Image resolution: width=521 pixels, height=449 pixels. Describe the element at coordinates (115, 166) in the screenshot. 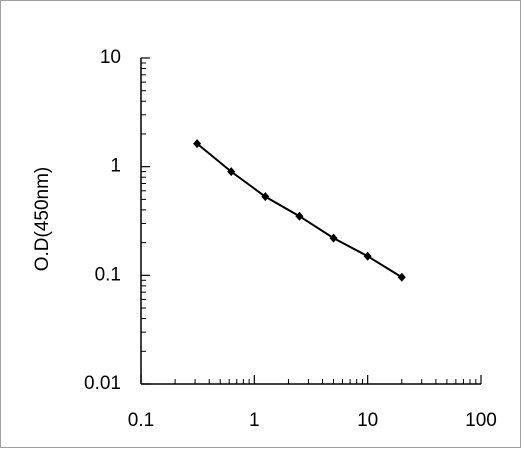

I see `y-tick-label: 1` at that location.